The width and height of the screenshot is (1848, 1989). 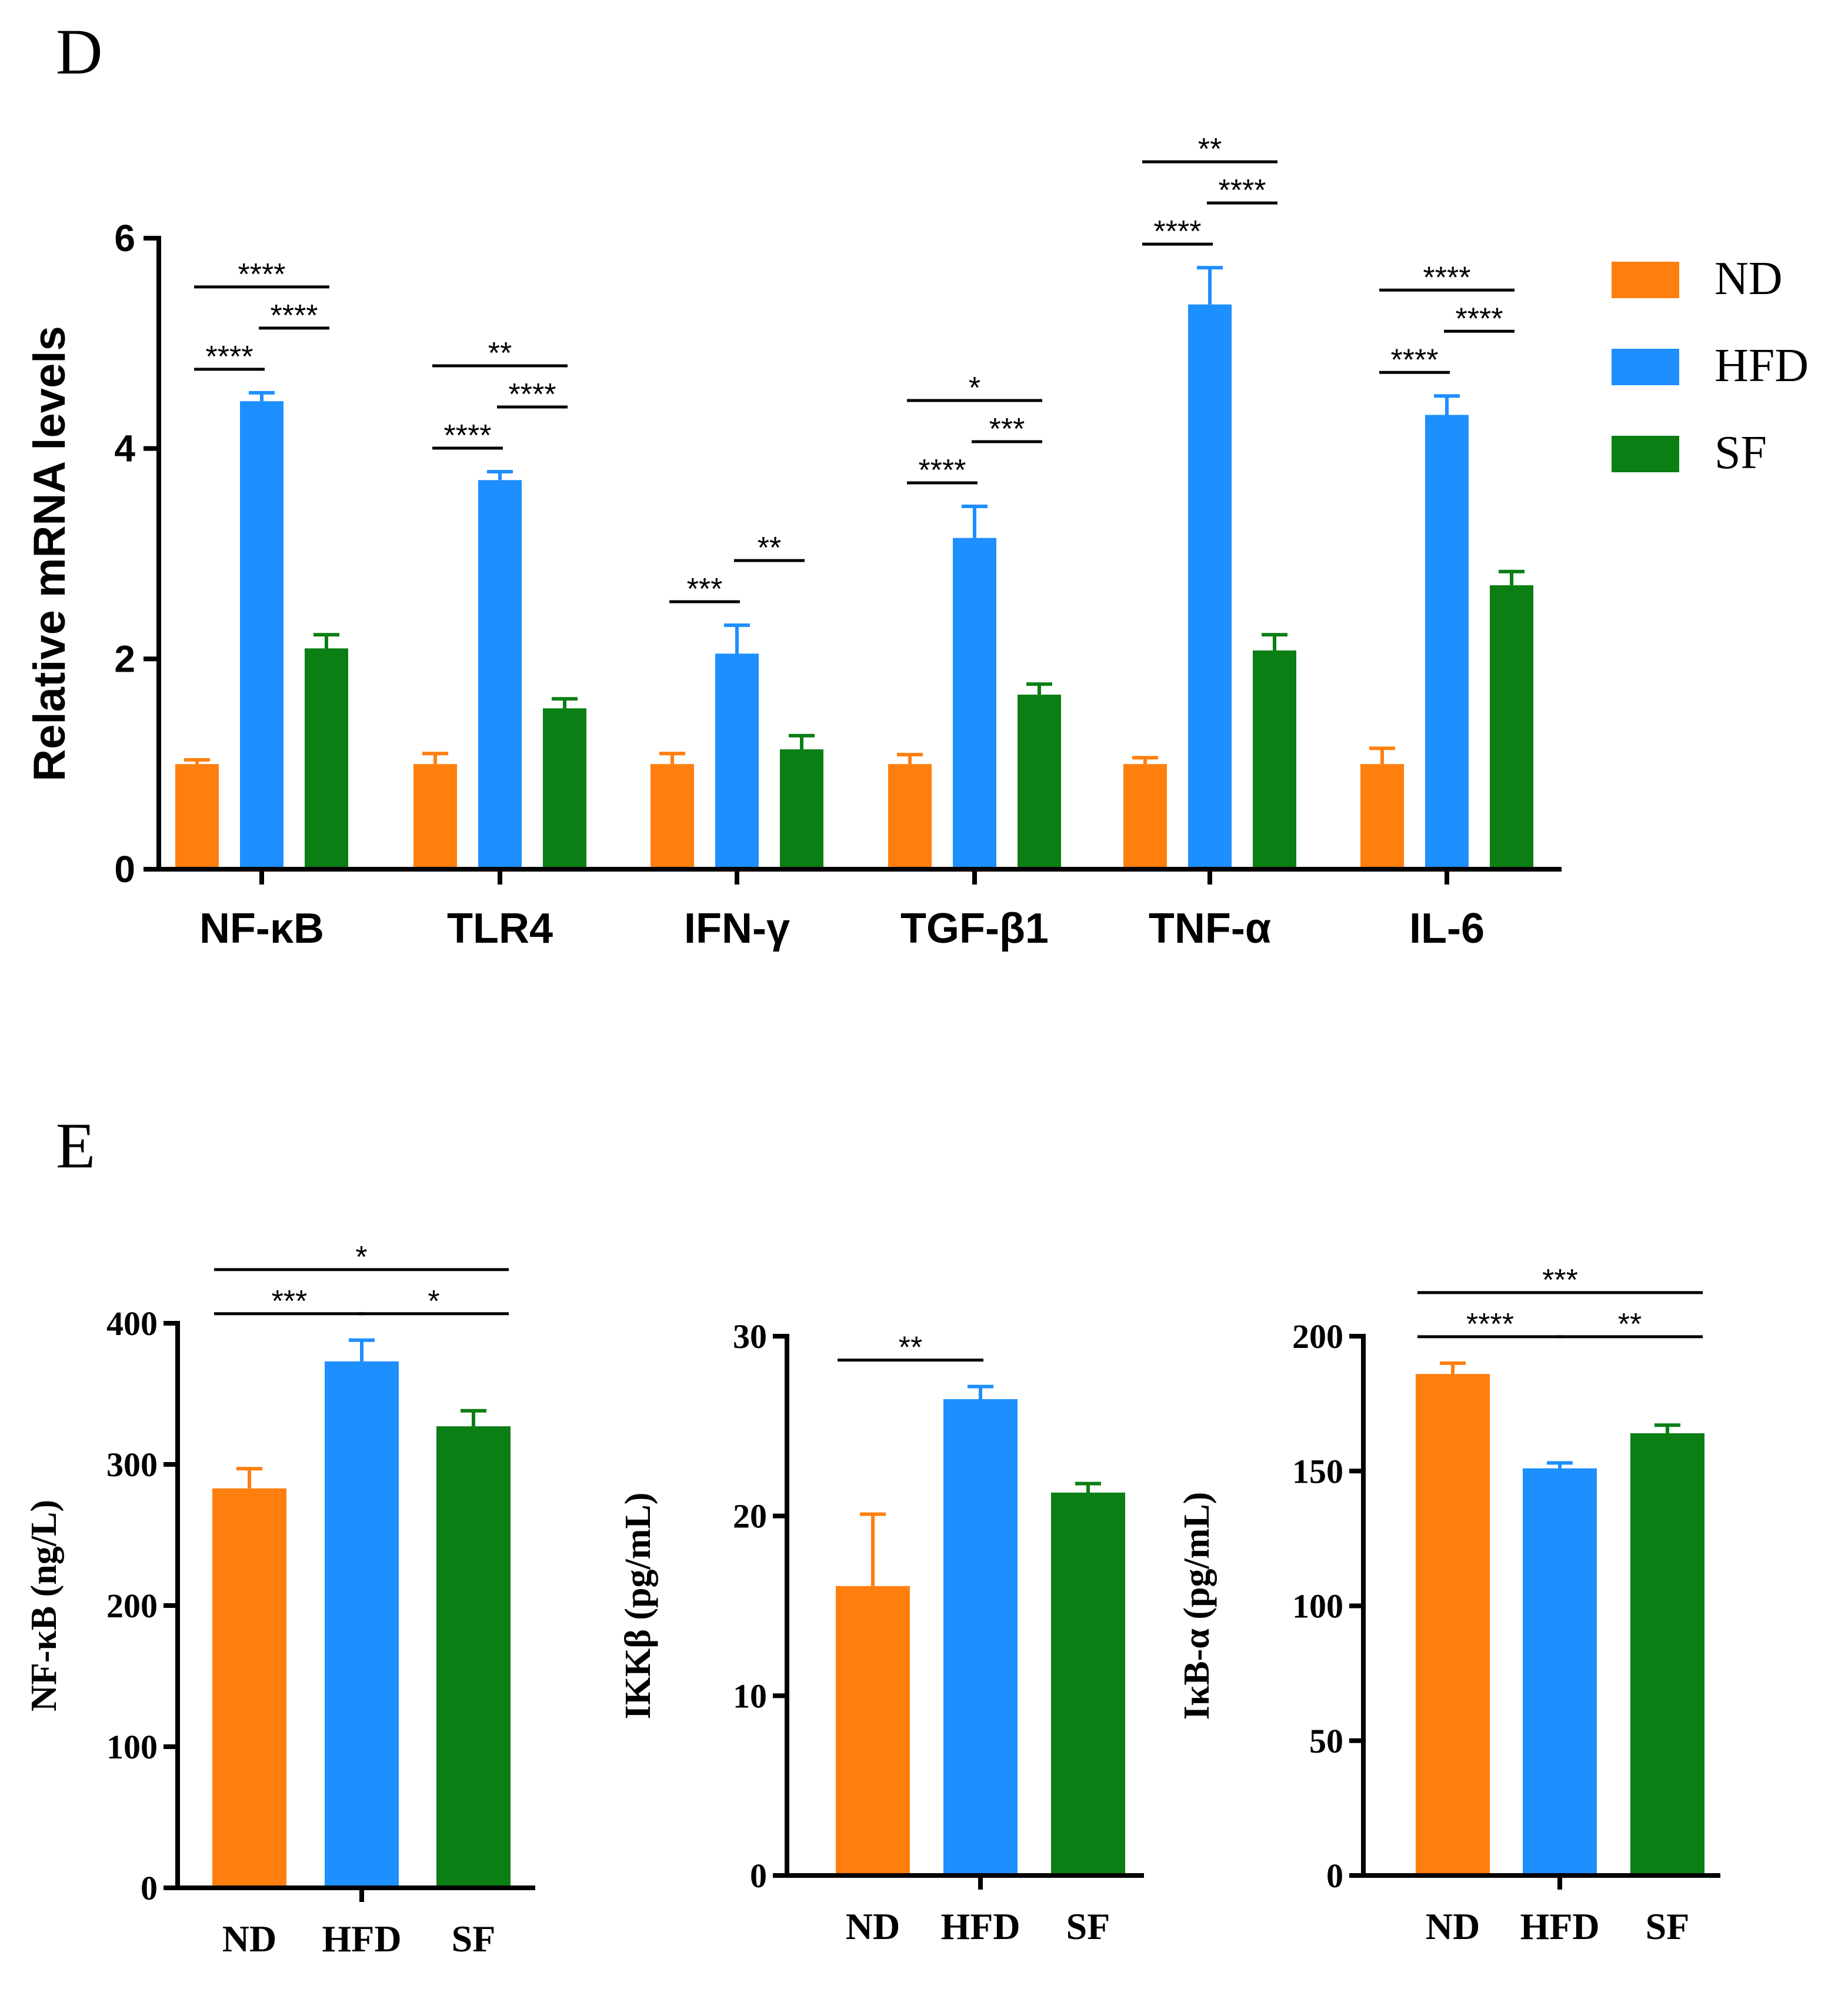 I want to click on sig-d-tgf-1-8-label: ****, so click(x=942, y=470).